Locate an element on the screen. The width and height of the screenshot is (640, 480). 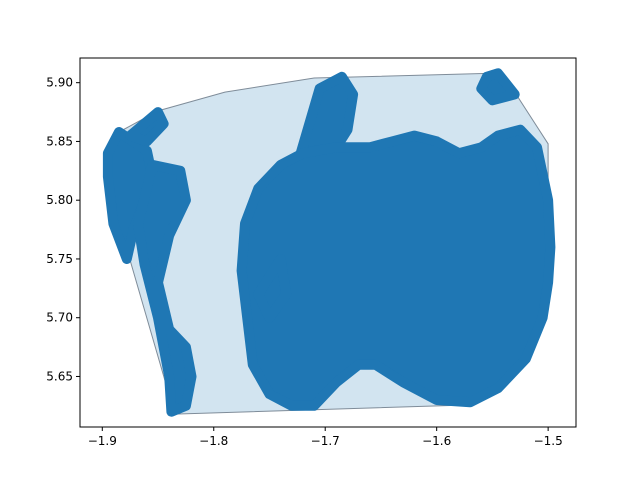
x-tick-label: −1.6 is located at coordinates (436, 441).